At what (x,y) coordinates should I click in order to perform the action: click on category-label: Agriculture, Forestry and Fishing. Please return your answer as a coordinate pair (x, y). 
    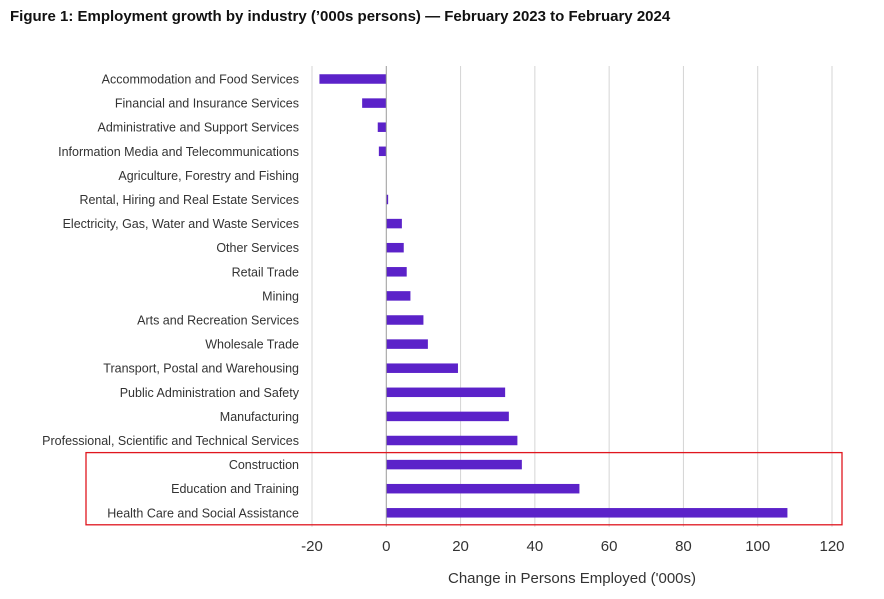
    Looking at the image, I should click on (208, 176).